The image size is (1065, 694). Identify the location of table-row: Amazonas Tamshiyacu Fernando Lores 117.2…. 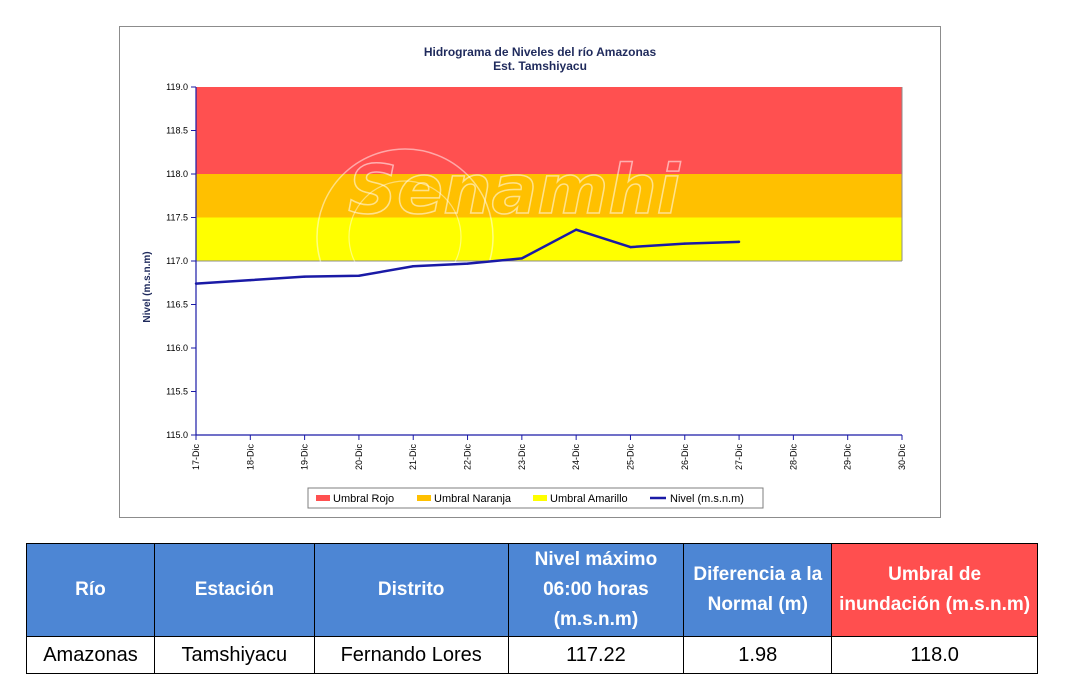
(532, 655).